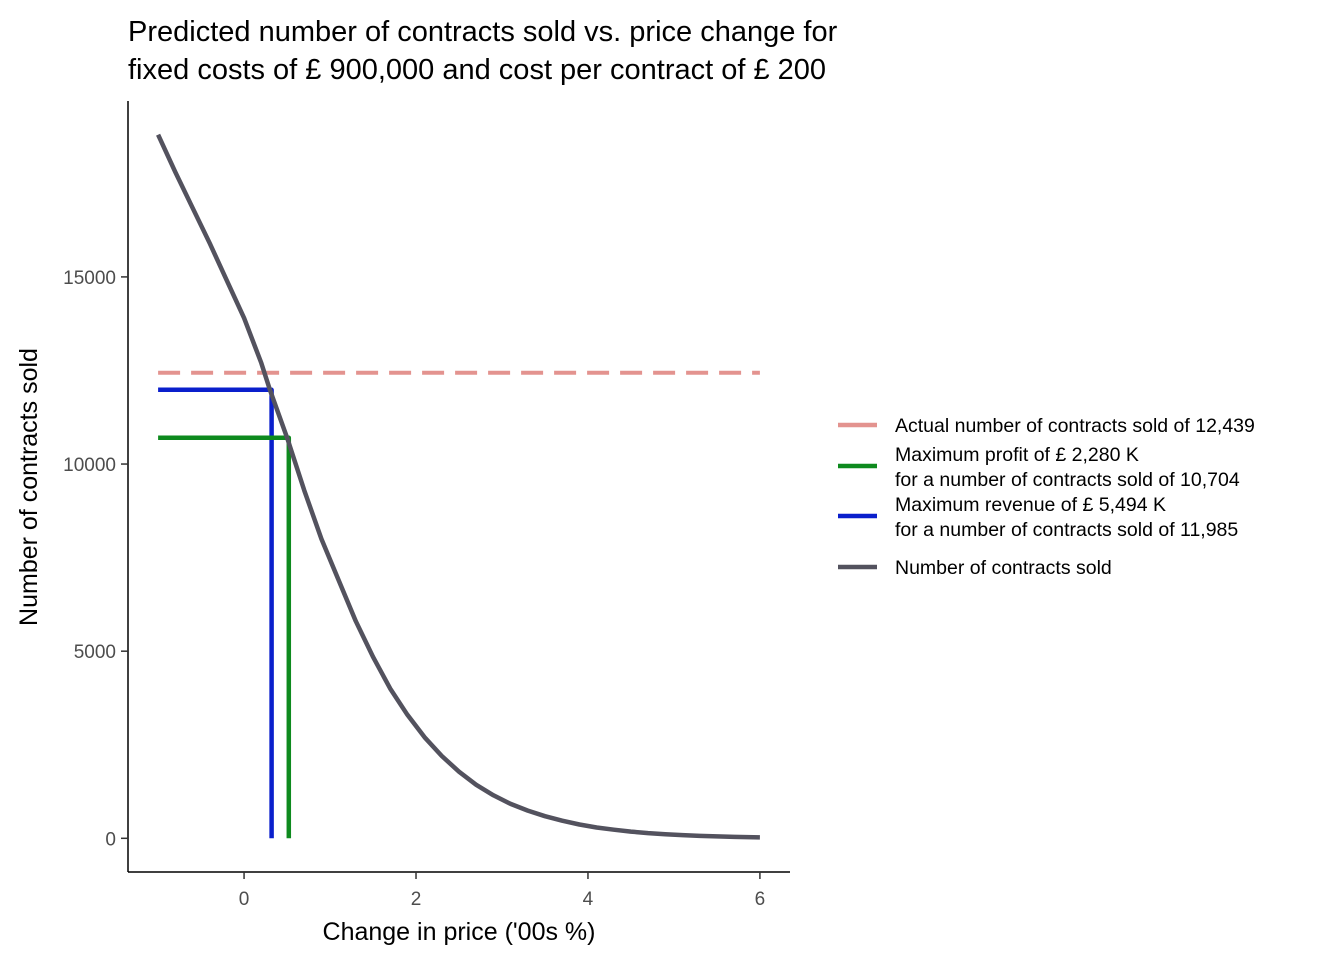  I want to click on x-axis-ticks: 0 2 4 6, so click(502, 891).